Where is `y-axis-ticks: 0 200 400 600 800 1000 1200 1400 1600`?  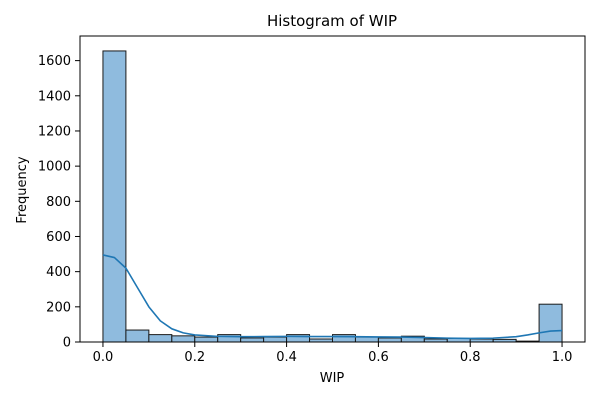 y-axis-ticks: 0 200 400 600 800 1000 1200 1400 1600 is located at coordinates (59, 202).